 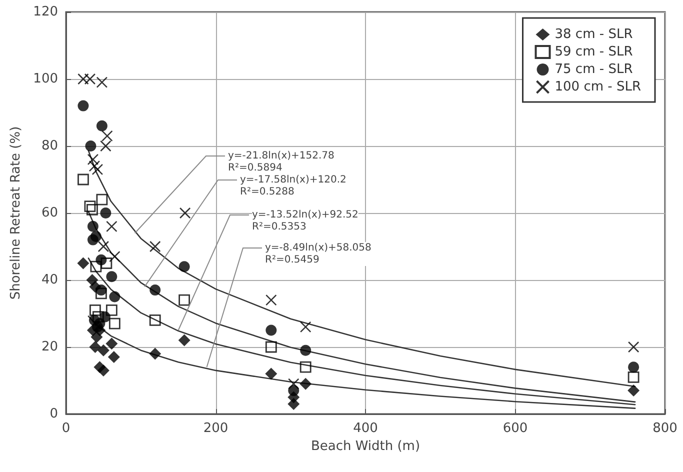 I want to click on annotation: y=-13.52ln(x)+92.52 R²=0.5353, so click(x=305, y=221).